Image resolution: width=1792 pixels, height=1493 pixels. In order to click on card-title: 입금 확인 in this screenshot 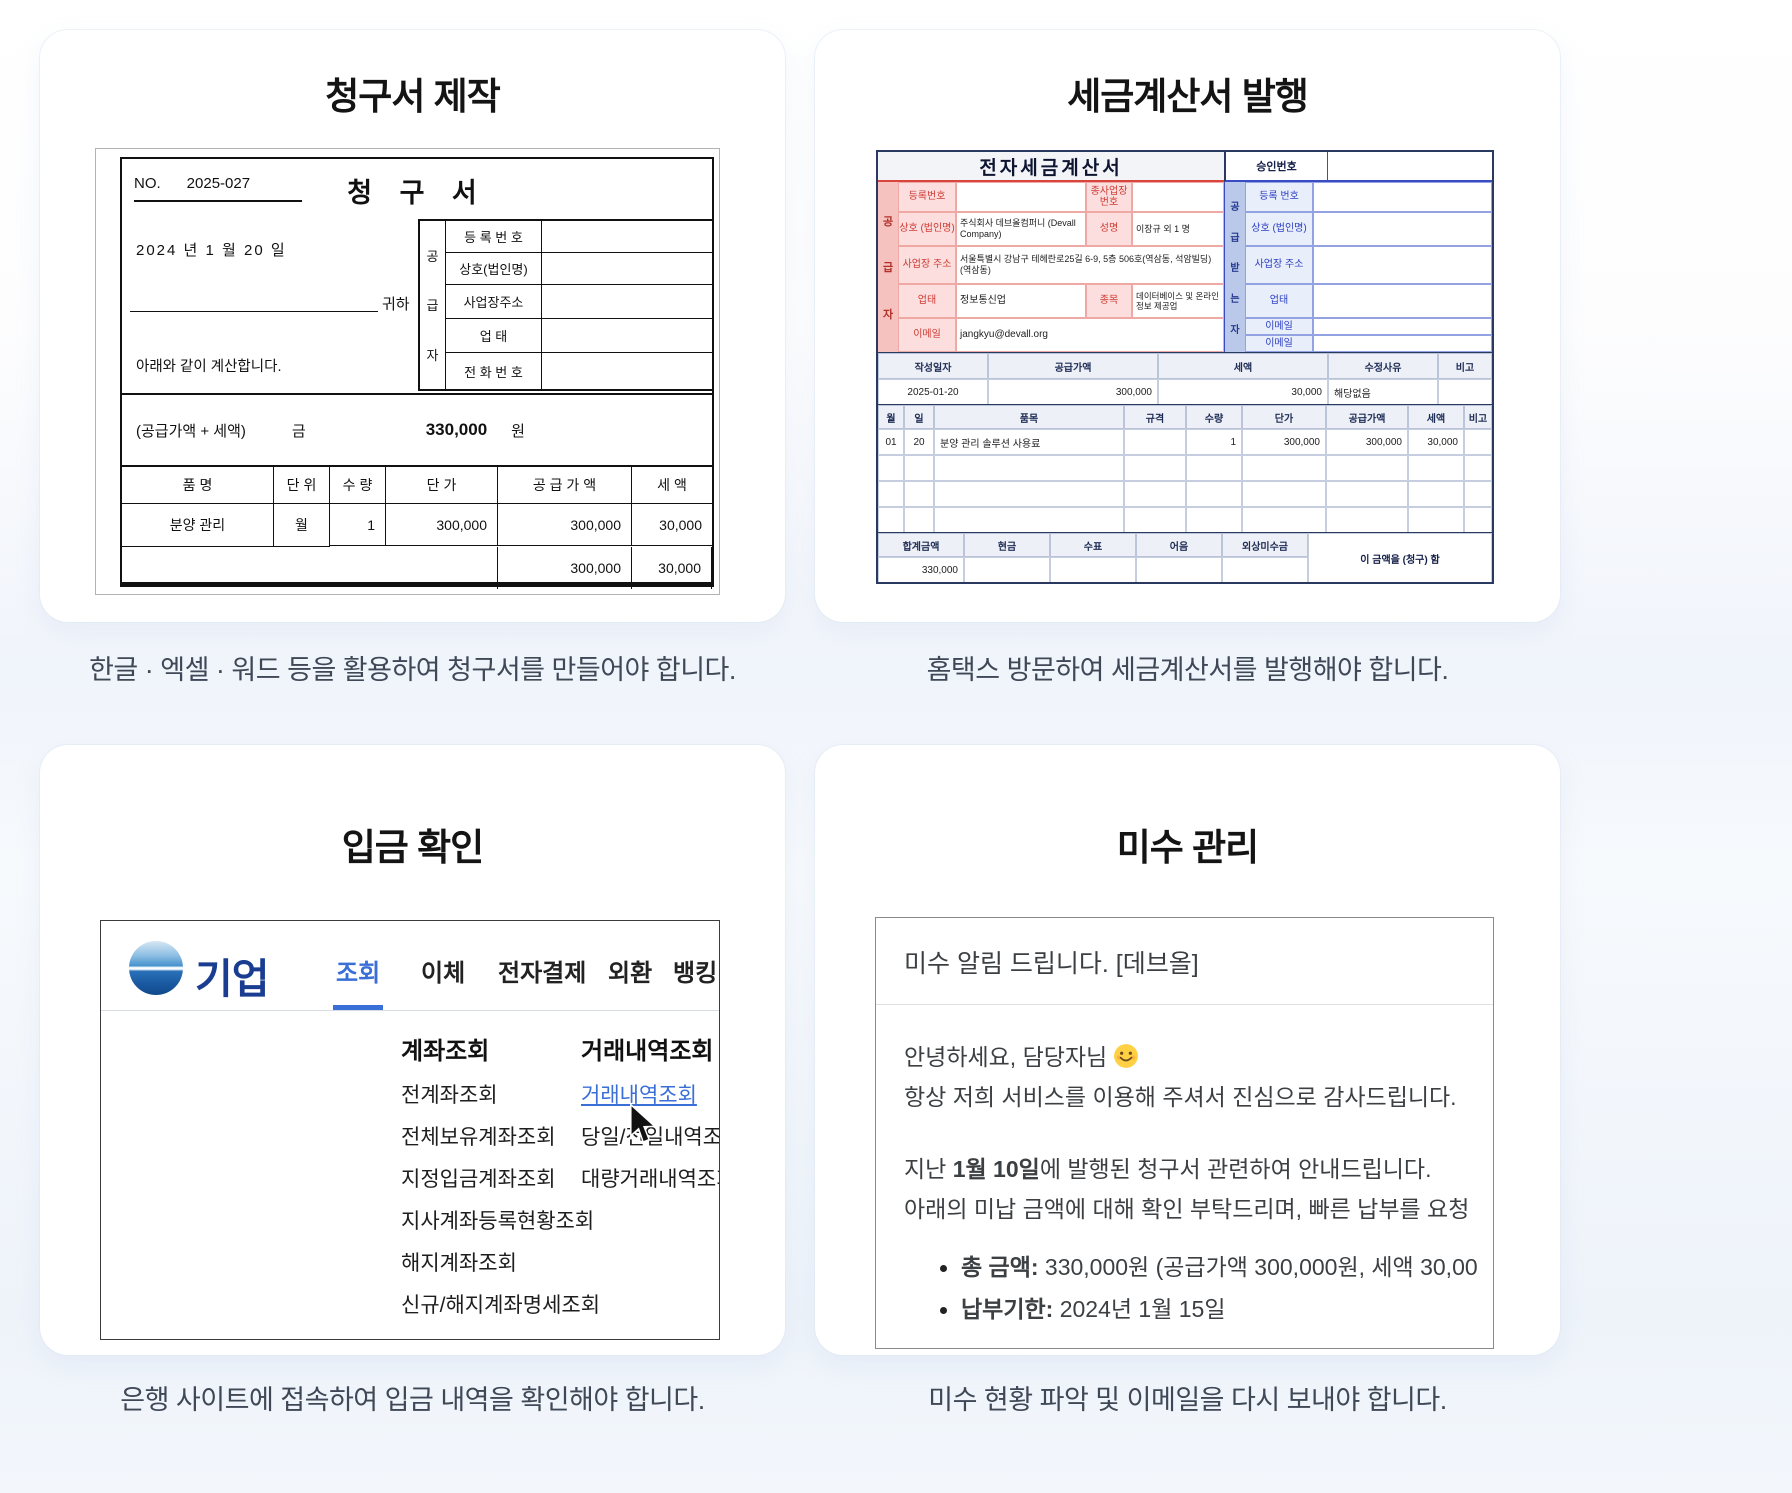, I will do `click(412, 847)`.